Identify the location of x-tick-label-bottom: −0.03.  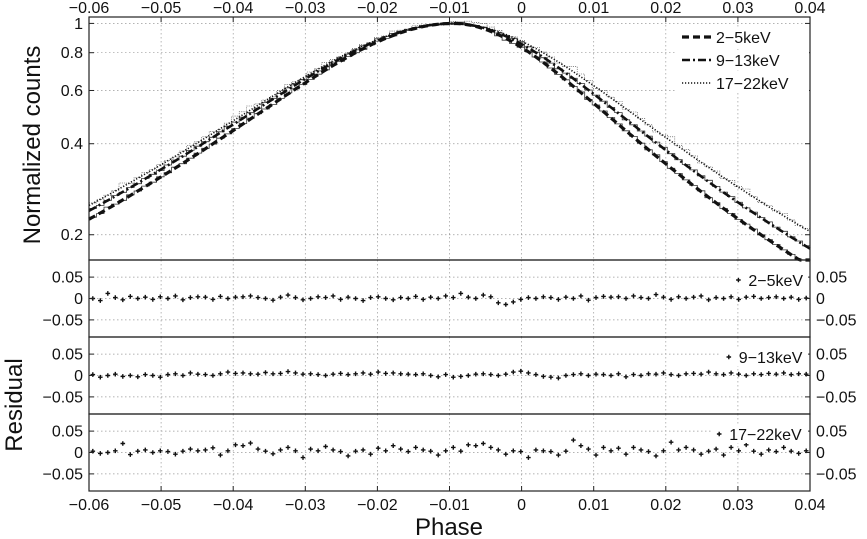
(305, 505).